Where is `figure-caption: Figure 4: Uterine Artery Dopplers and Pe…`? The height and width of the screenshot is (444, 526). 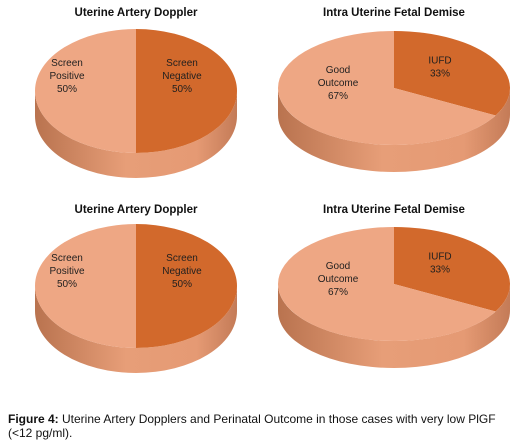
figure-caption: Figure 4: Uterine Artery Dopplers and Pe… is located at coordinates (264, 426).